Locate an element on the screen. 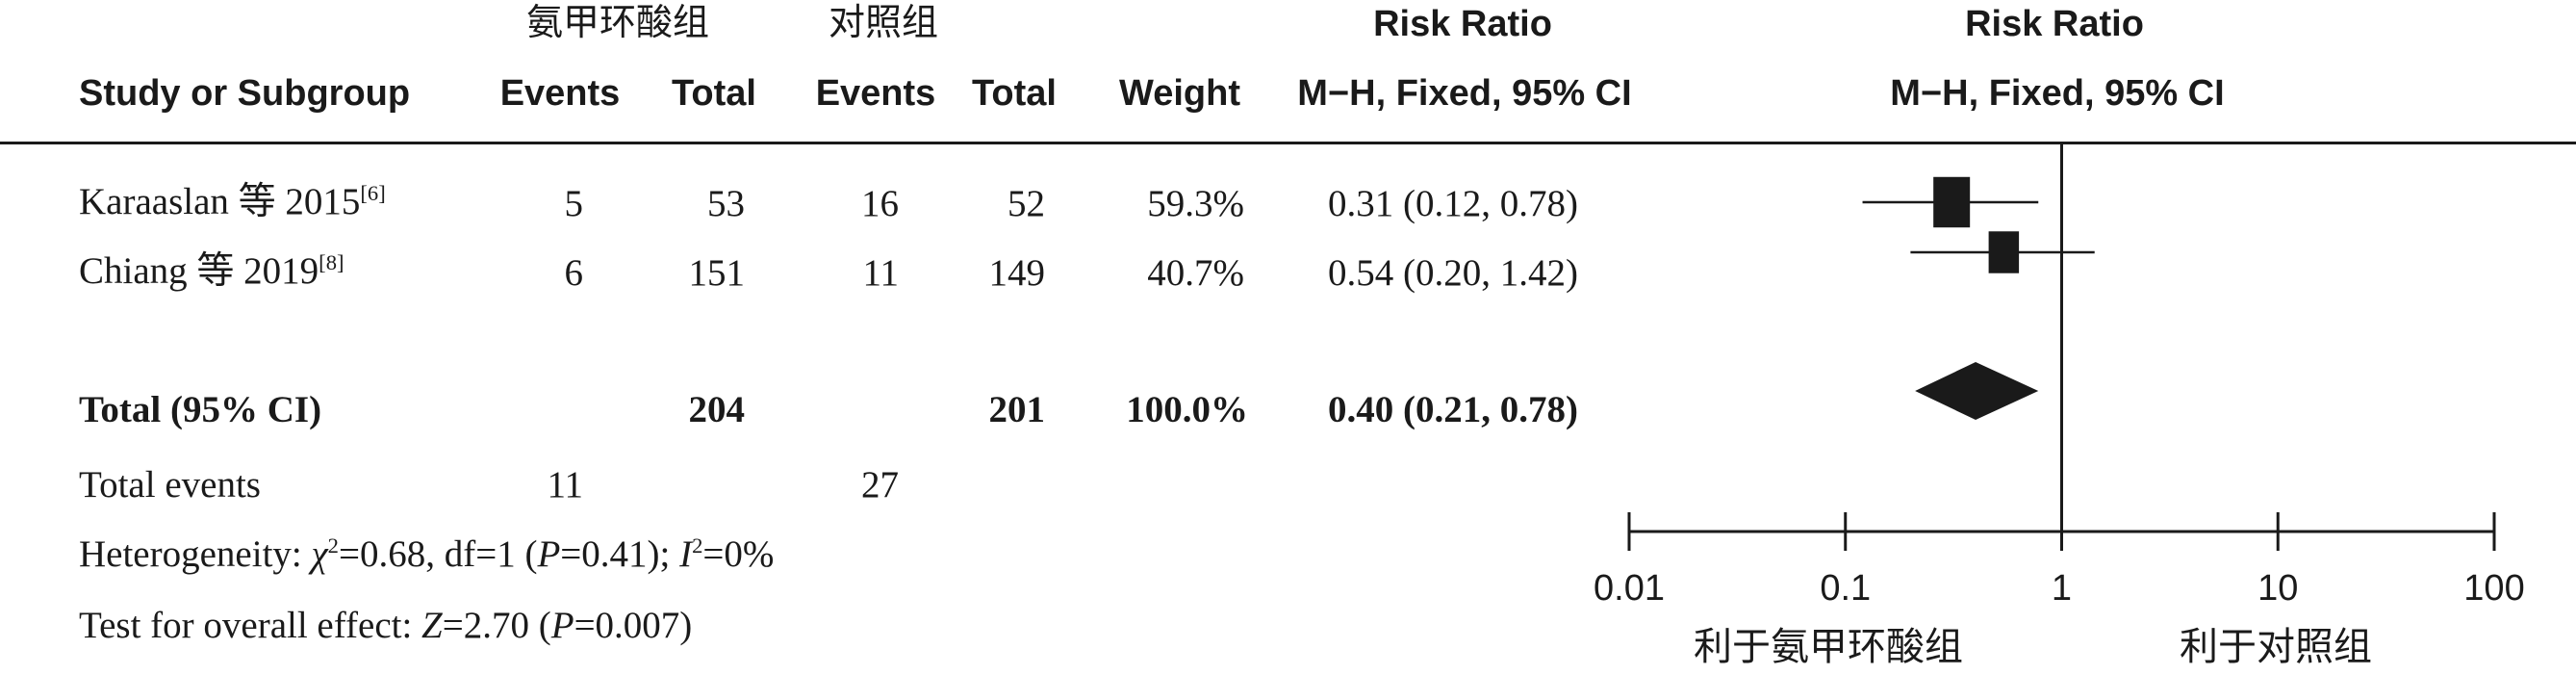 This screenshot has width=2576, height=675. study-name-text: Karaaslan 等 2015 is located at coordinates (220, 202).